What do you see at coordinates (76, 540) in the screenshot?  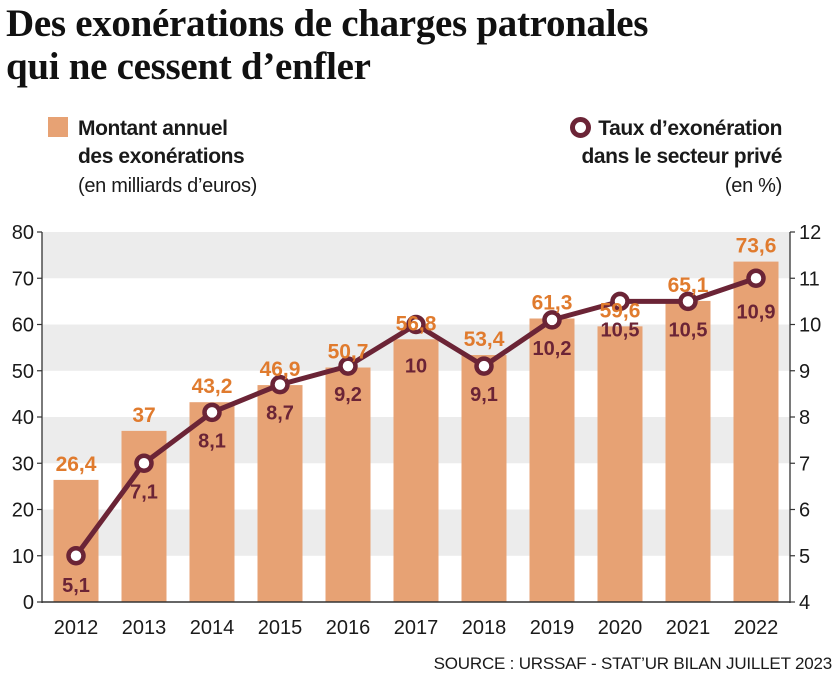 I see `bar-2012` at bounding box center [76, 540].